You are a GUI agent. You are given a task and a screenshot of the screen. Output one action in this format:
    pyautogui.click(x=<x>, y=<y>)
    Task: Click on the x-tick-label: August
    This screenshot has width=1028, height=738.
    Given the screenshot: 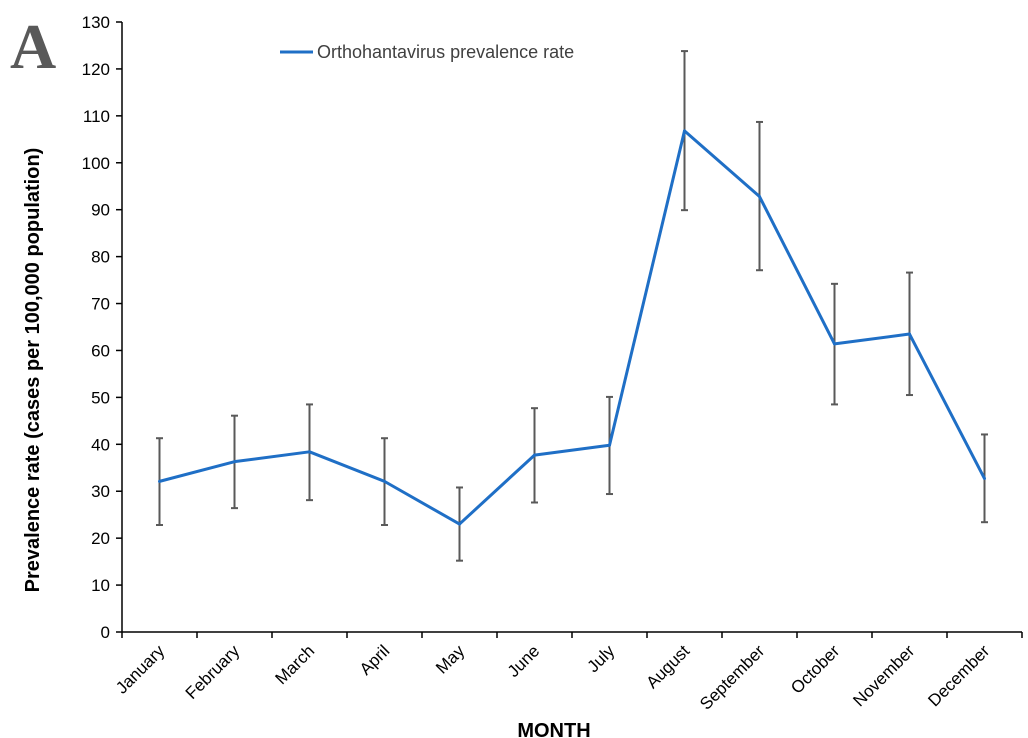 What is the action you would take?
    pyautogui.click(x=667, y=666)
    